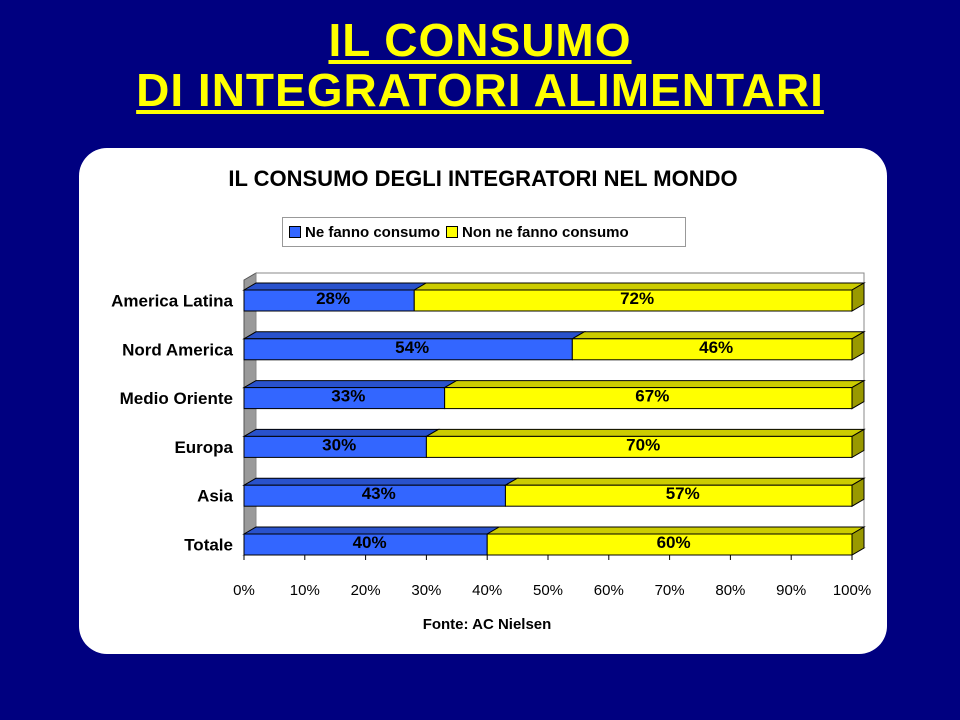 The height and width of the screenshot is (720, 960). What do you see at coordinates (487, 624) in the screenshot?
I see `chart-source: Fonte: AC Nielsen` at bounding box center [487, 624].